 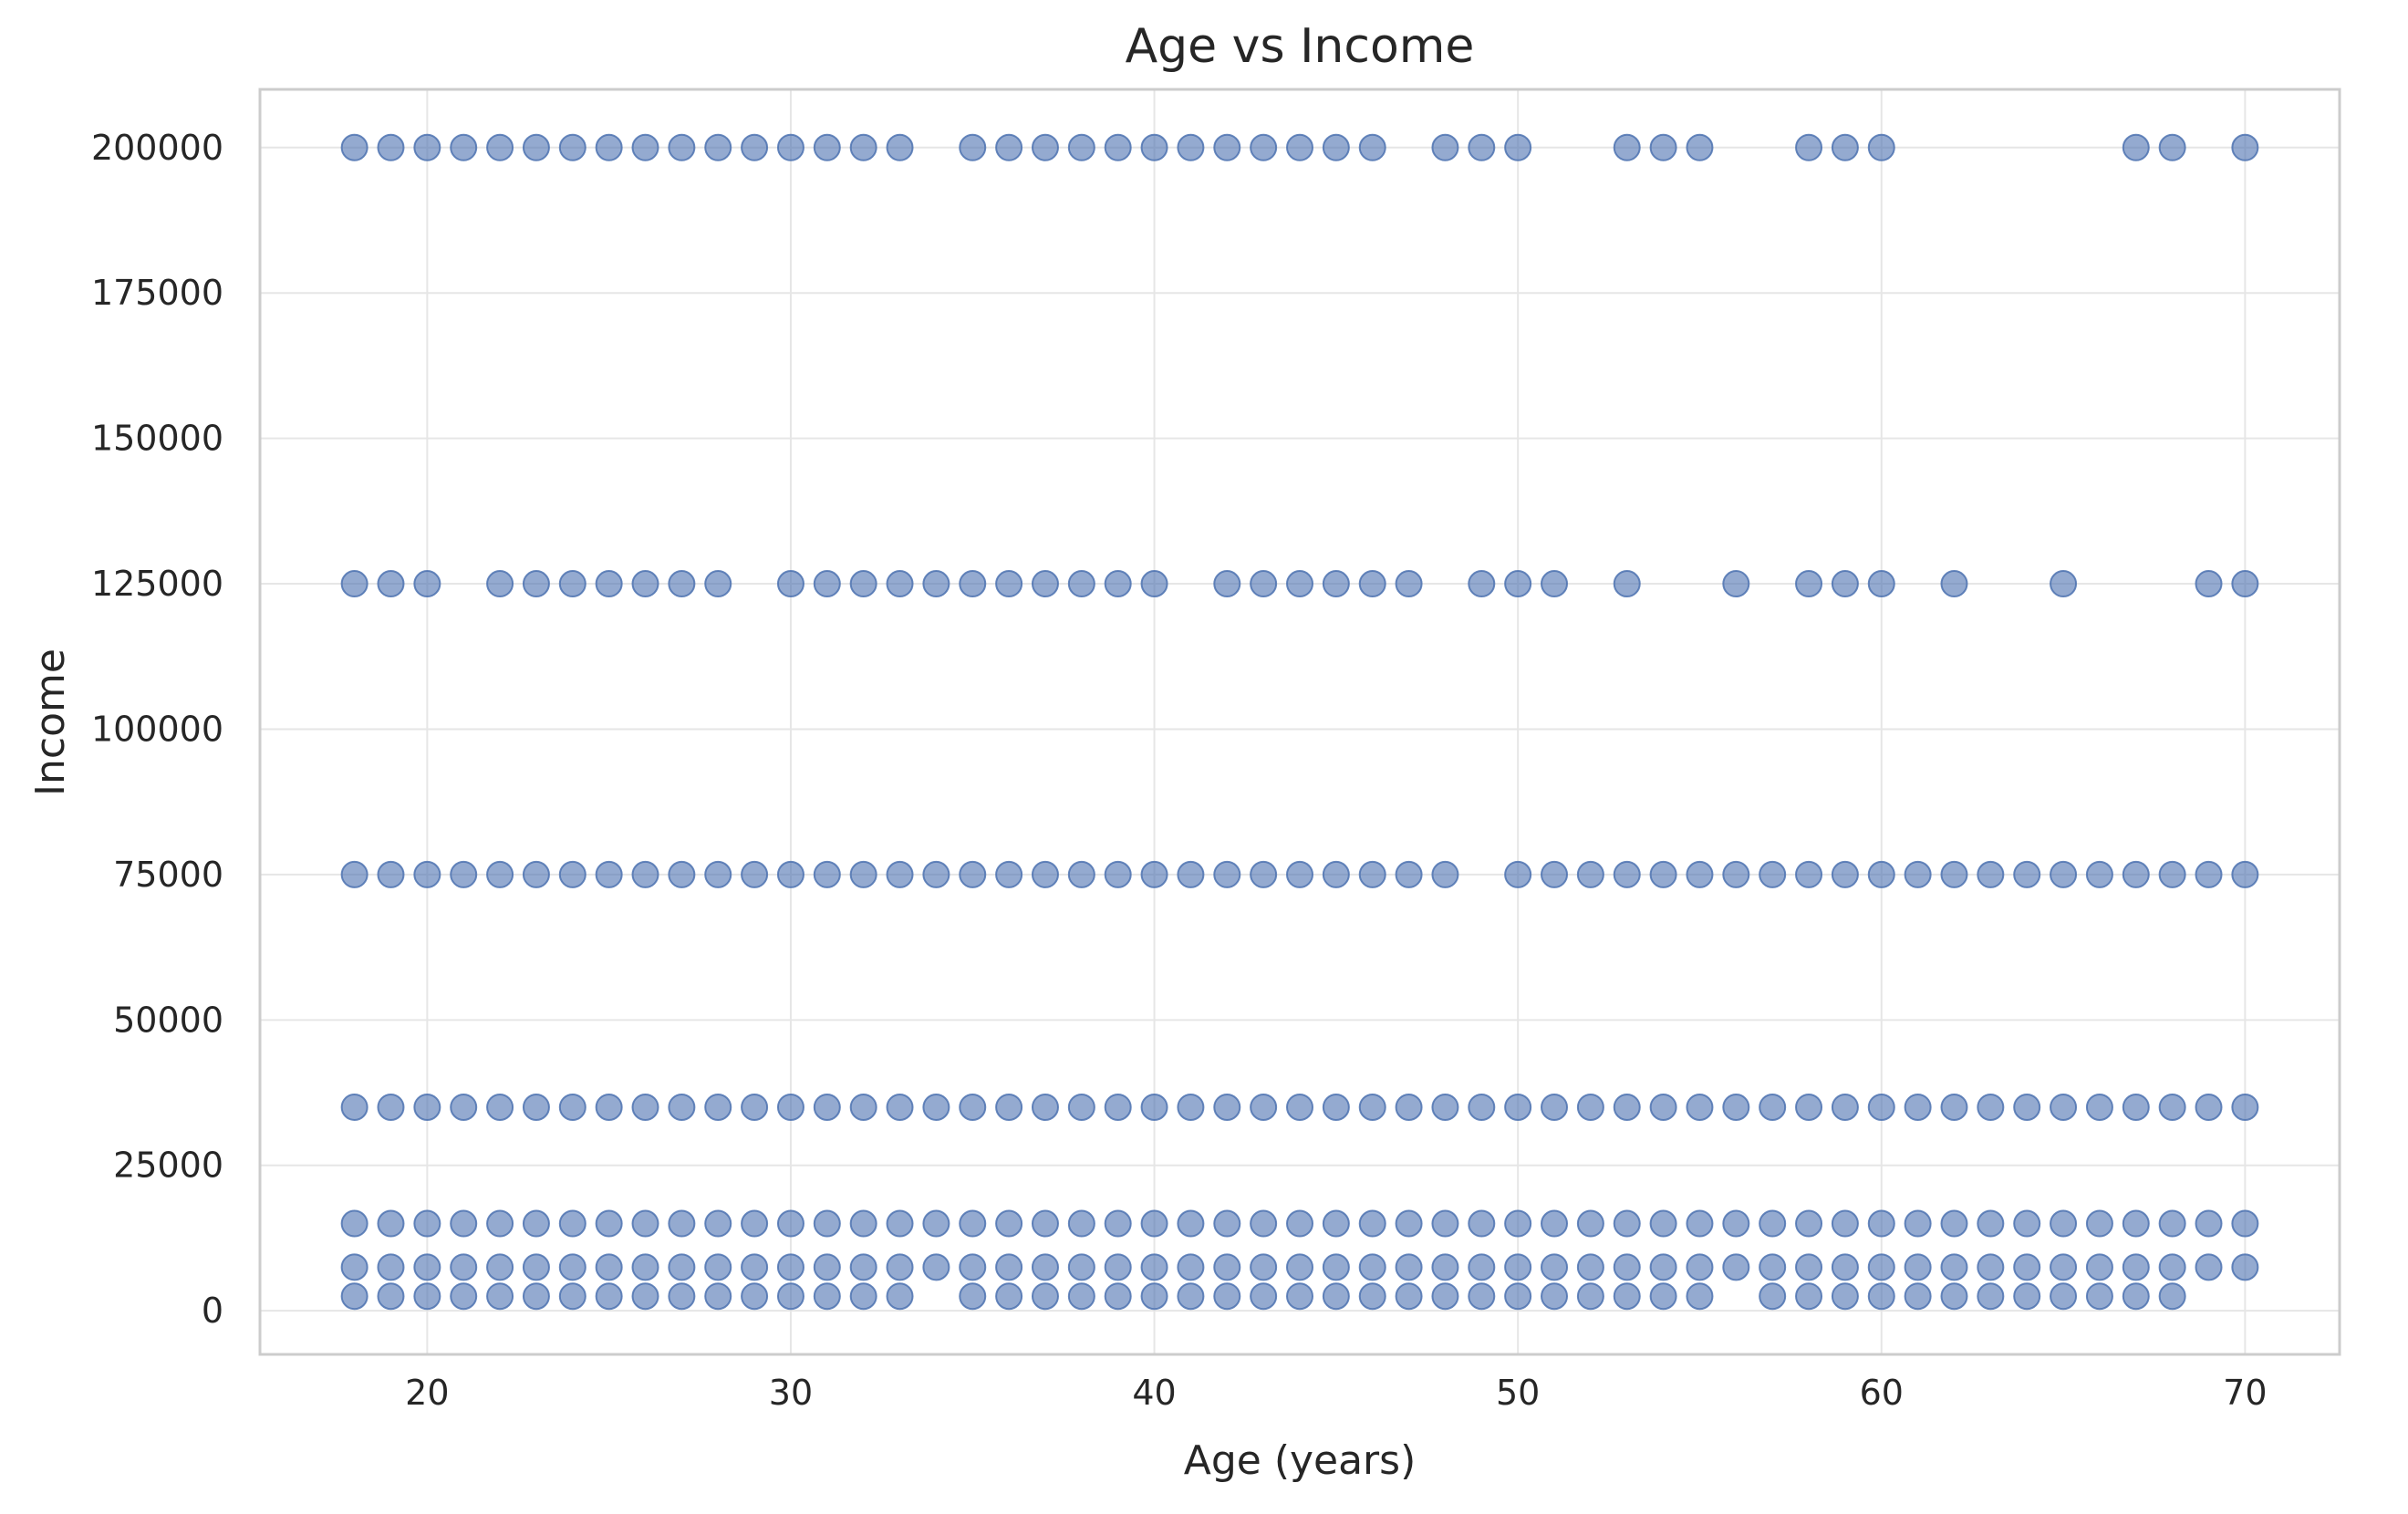 I want to click on y-tick-label: 175000, so click(x=157, y=293).